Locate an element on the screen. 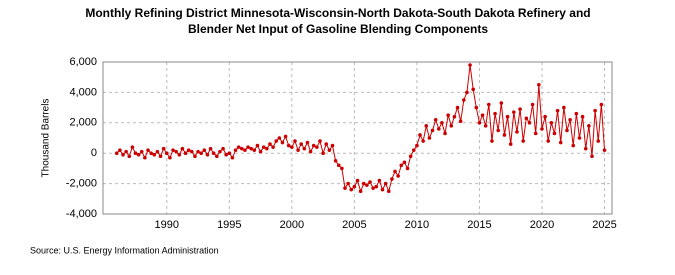 The height and width of the screenshot is (275, 675). x-tick-label: 1995 is located at coordinates (229, 225).